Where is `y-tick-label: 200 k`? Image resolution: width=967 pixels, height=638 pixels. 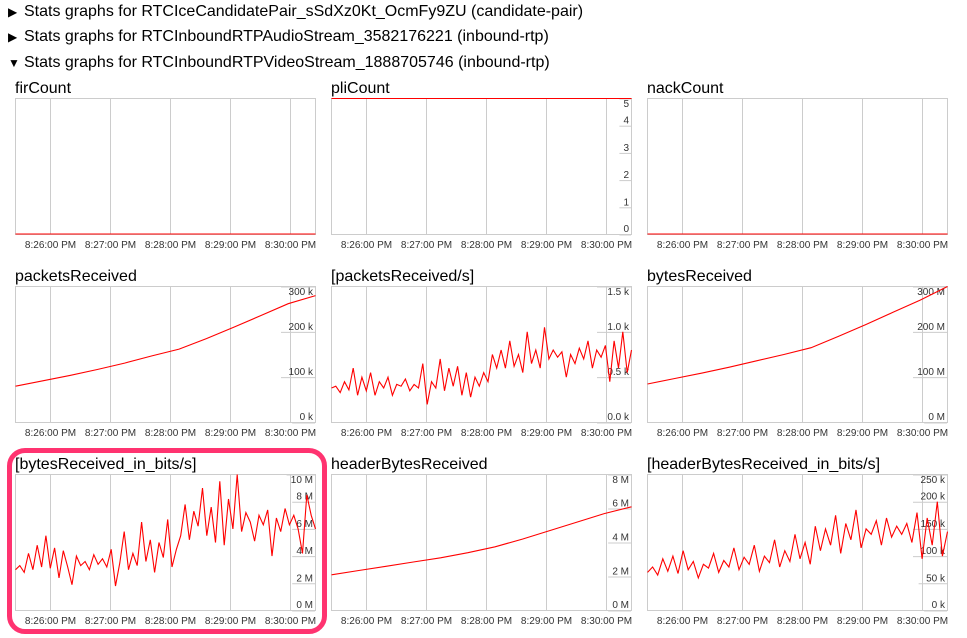
y-tick-label: 200 k is located at coordinates (301, 327).